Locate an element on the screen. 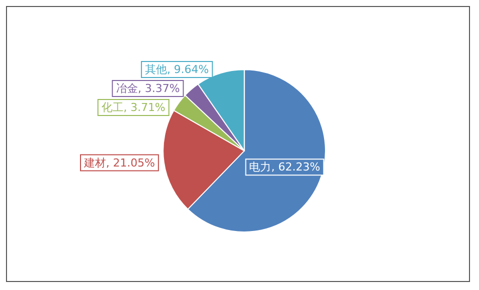  slice-label: 化工, 3.71% is located at coordinates (133, 107).